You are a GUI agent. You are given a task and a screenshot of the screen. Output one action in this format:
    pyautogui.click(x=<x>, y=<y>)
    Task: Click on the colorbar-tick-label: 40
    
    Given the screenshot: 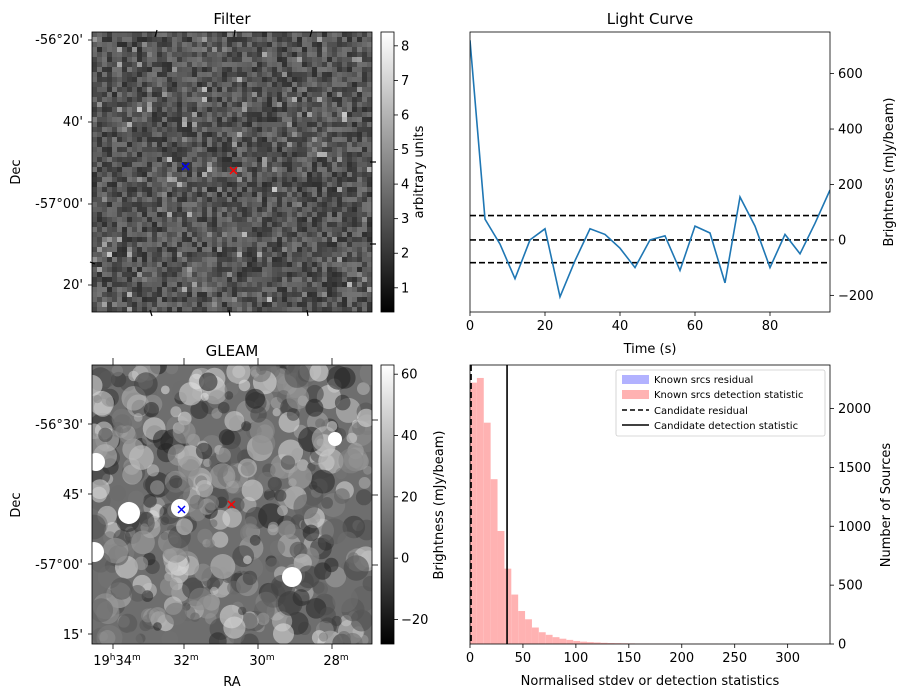 What is the action you would take?
    pyautogui.click(x=409, y=436)
    